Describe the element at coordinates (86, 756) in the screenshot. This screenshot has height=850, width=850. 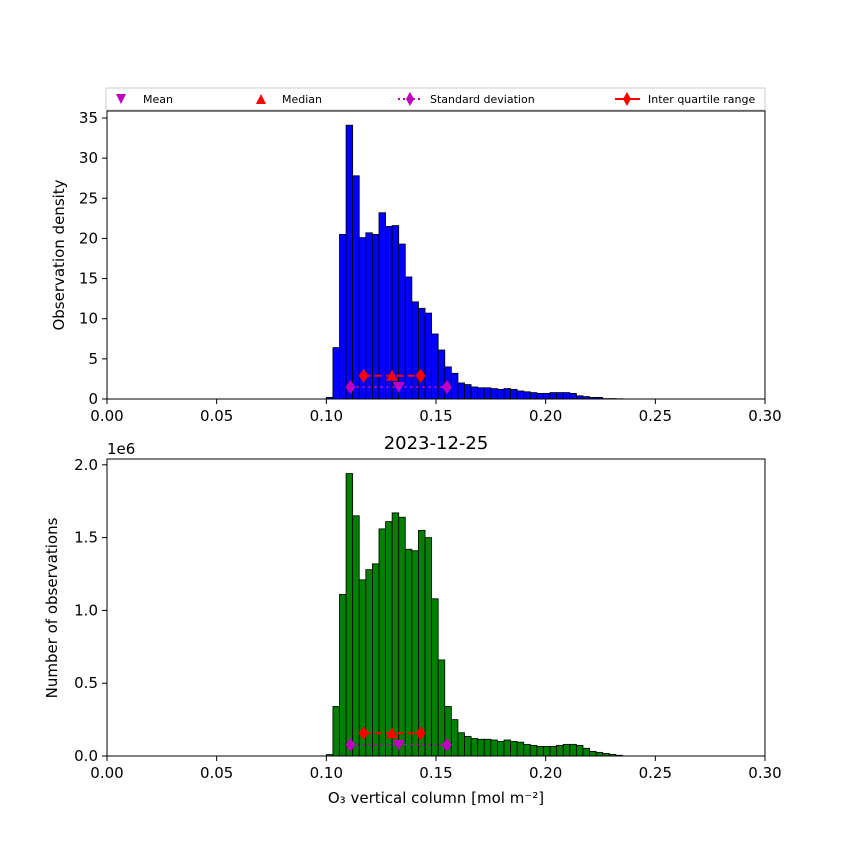
I see `y-tick-label: 0.0` at that location.